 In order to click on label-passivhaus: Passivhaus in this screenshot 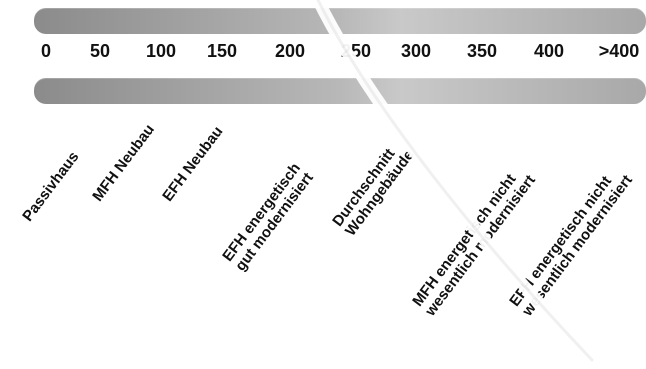, I will do `click(51, 186)`.